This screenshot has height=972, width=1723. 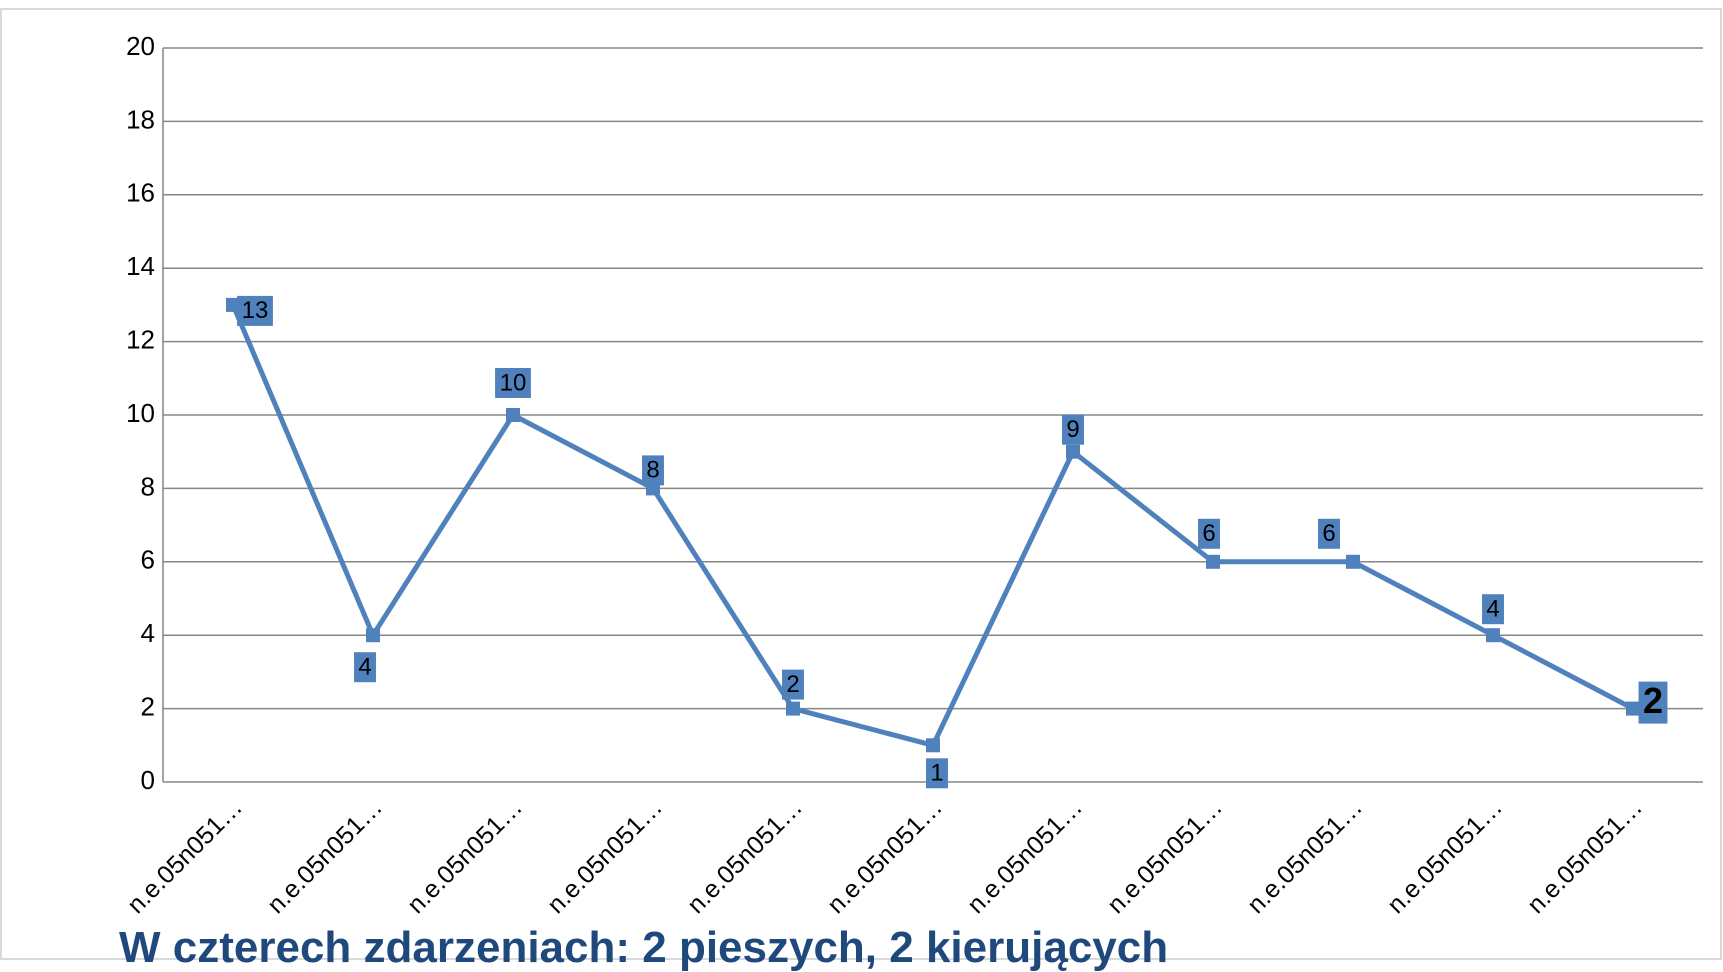 I want to click on data-label: 13, so click(x=255, y=310).